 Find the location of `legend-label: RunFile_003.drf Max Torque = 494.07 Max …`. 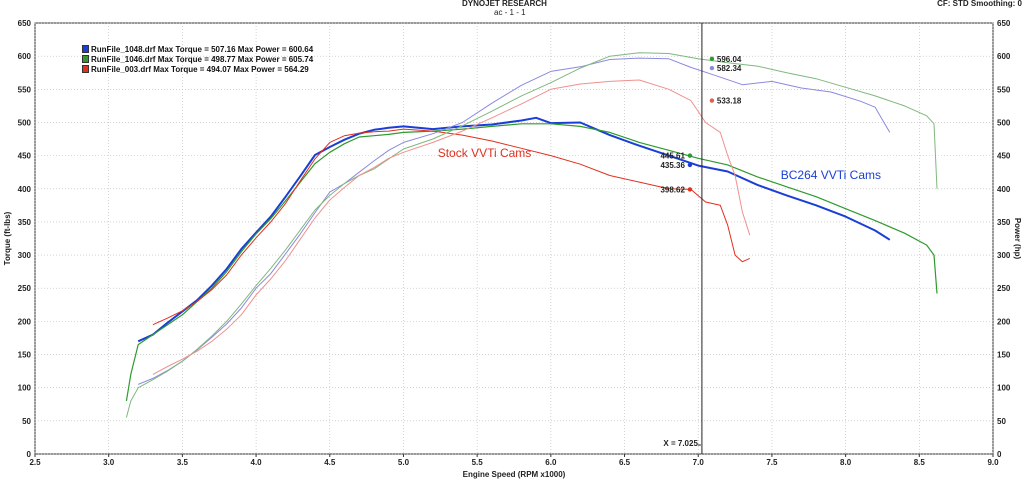

legend-label: RunFile_003.drf Max Torque = 494.07 Max … is located at coordinates (200, 69).